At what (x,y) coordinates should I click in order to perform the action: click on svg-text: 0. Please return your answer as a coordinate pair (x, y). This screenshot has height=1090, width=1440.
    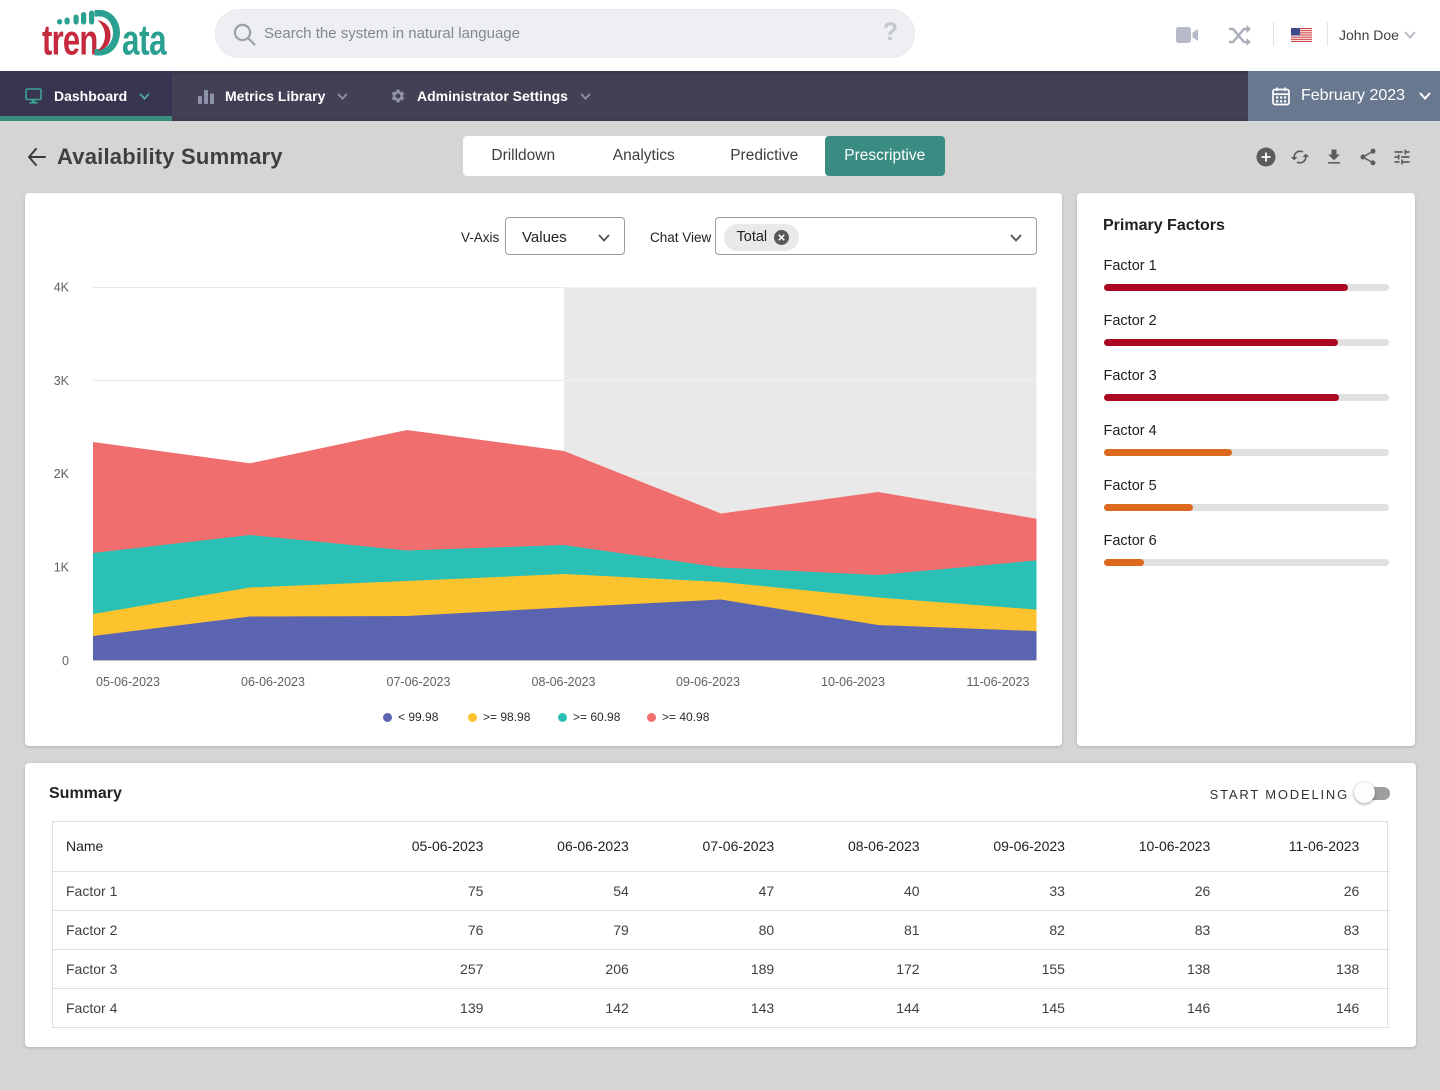
    Looking at the image, I should click on (65, 661).